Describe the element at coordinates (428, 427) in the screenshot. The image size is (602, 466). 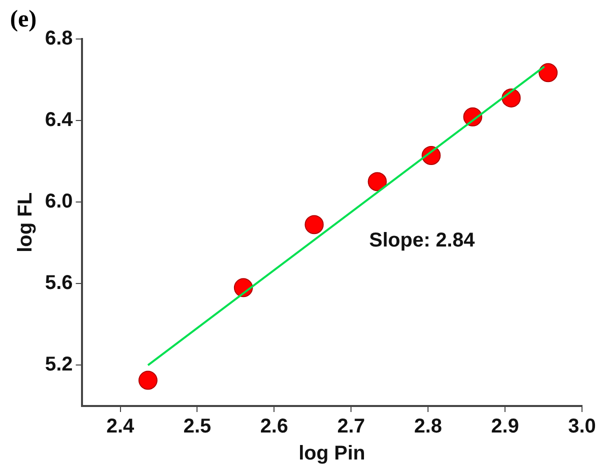
I see `x-tick-label: 2.8` at that location.